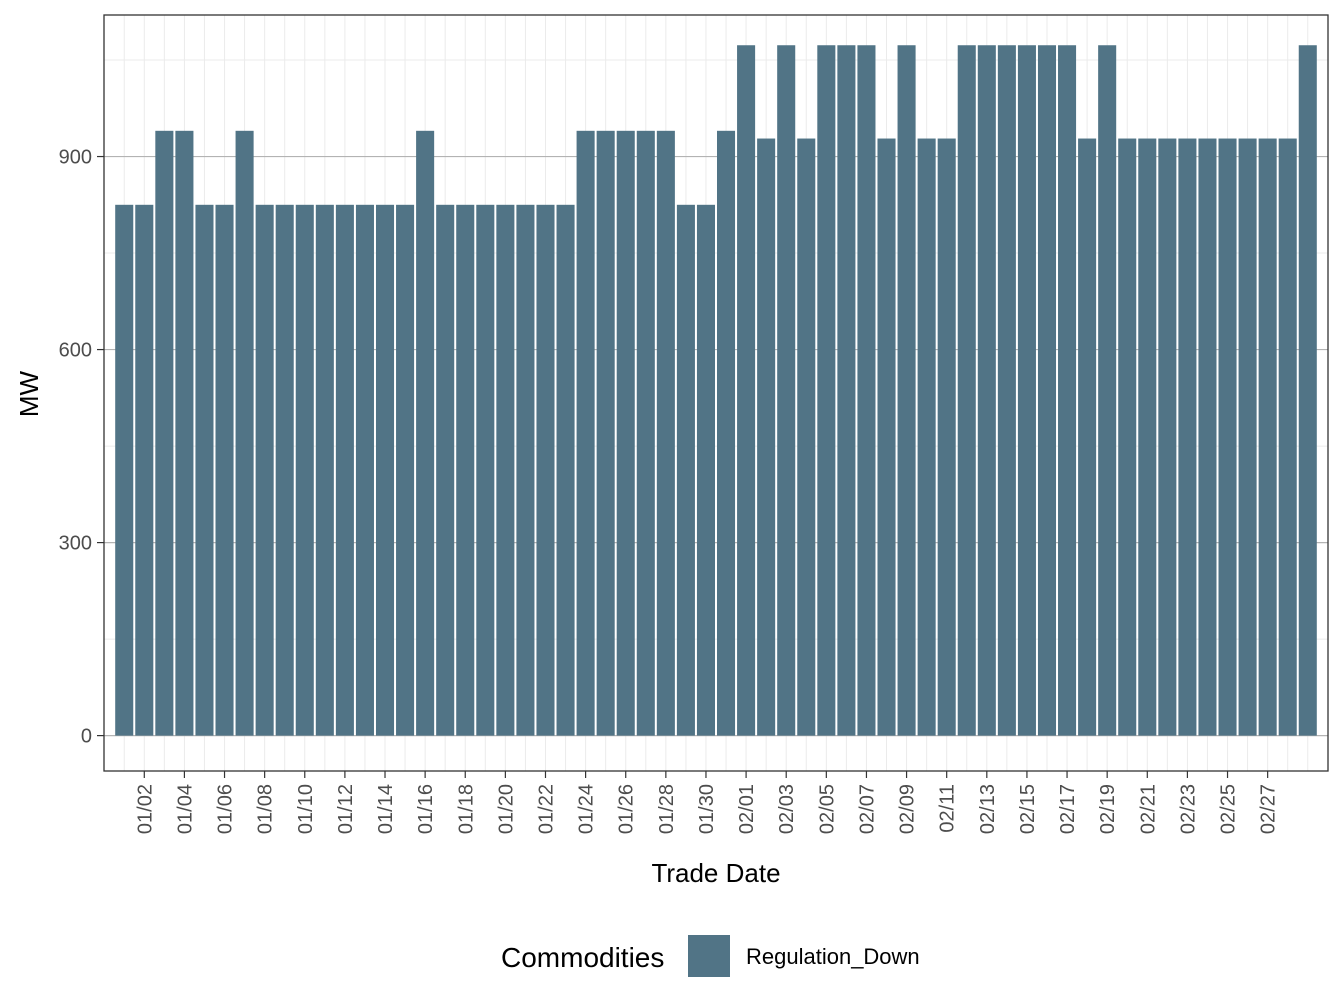 The height and width of the screenshot is (1008, 1344). What do you see at coordinates (1068, 809) in the screenshot?
I see `x-tick-label: 02/17` at bounding box center [1068, 809].